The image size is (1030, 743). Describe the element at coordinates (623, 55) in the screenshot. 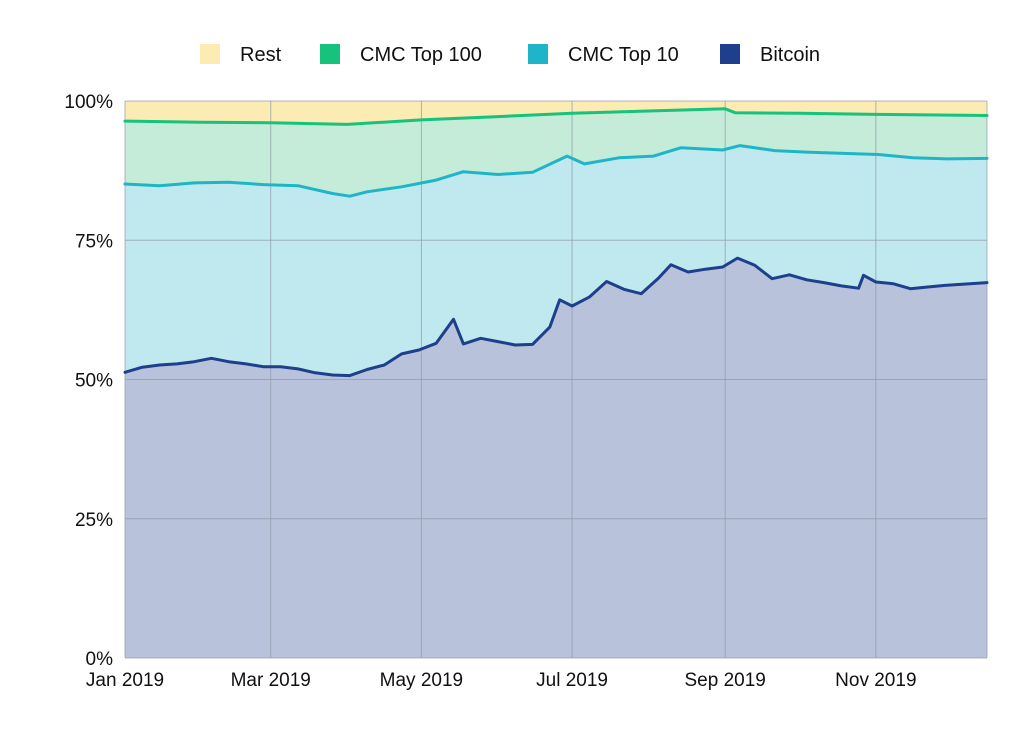

I see `legend-label: CMC Top 10` at that location.